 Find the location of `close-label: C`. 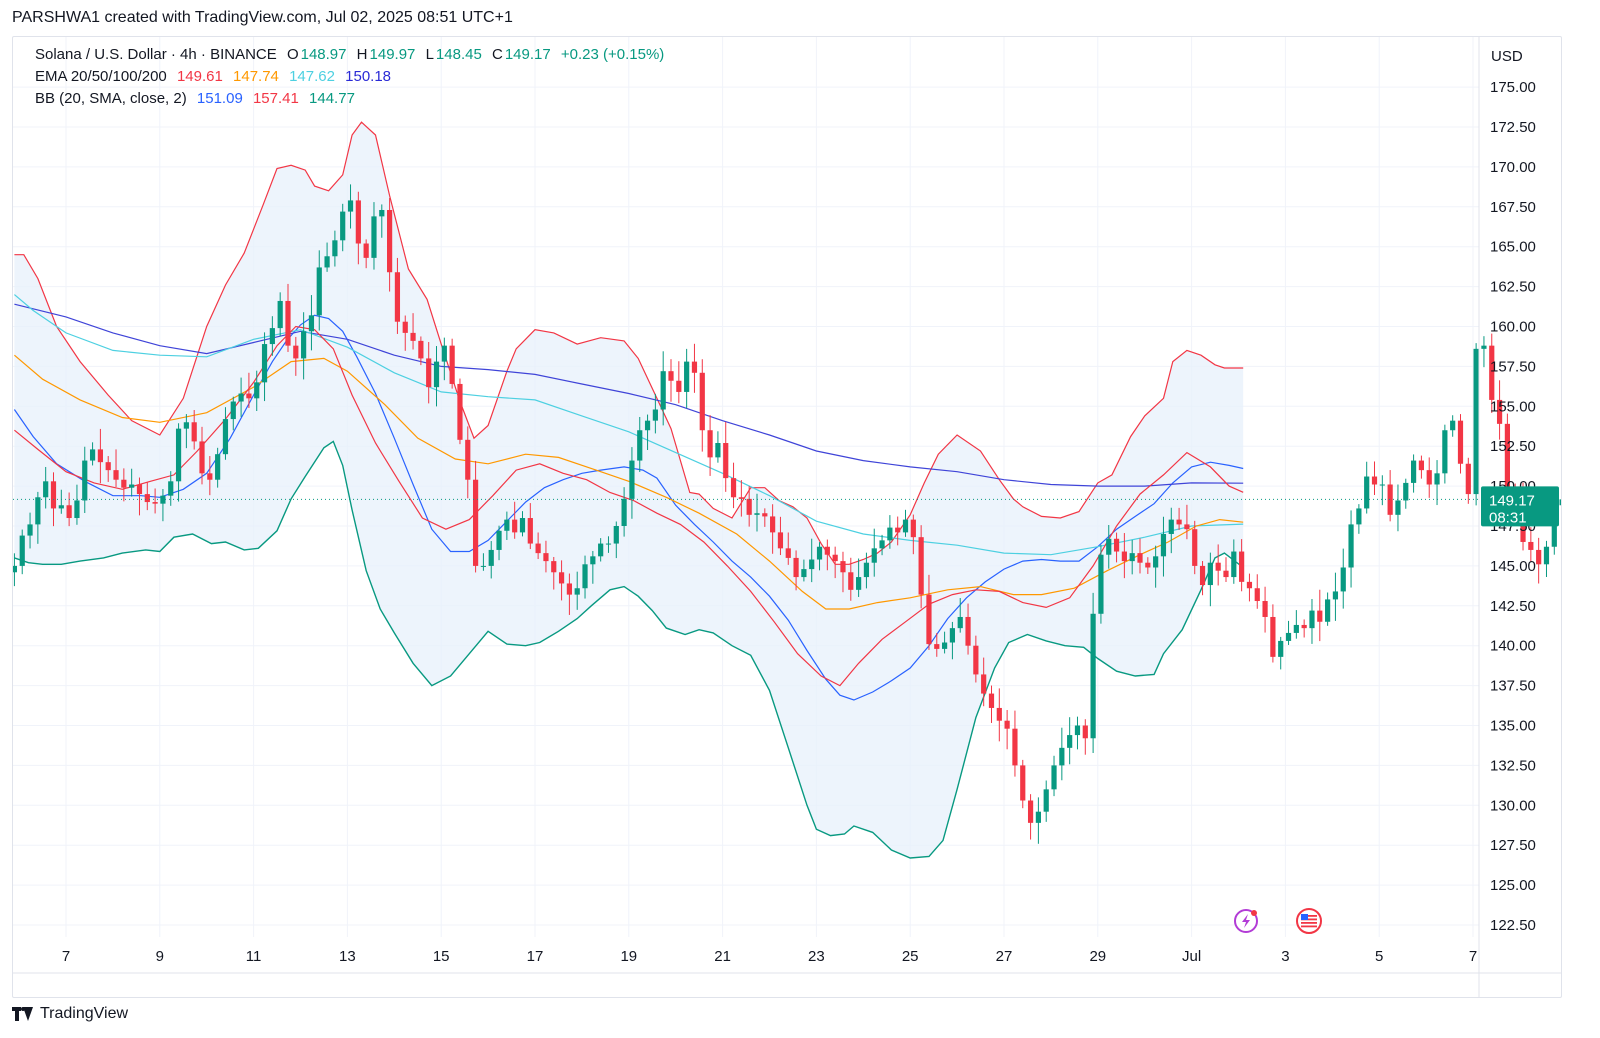

close-label: C is located at coordinates (497, 54).